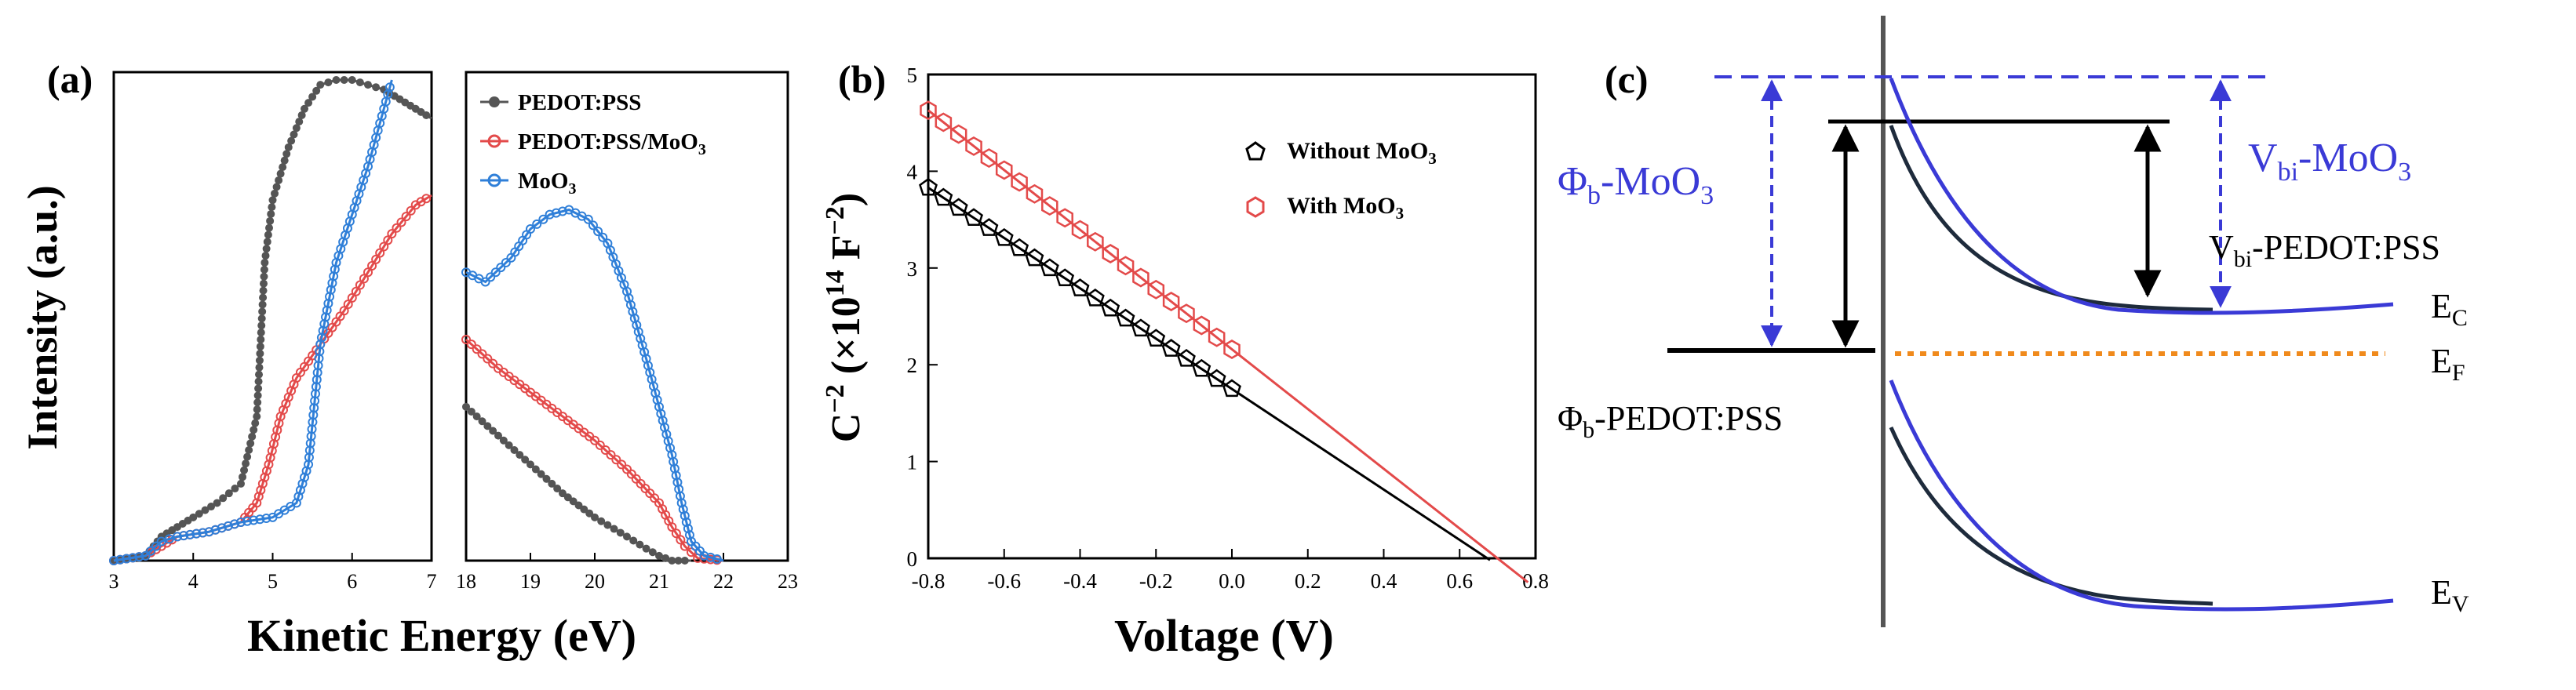 This screenshot has height=690, width=2576. What do you see at coordinates (912, 269) in the screenshot?
I see `ytick-label: 3` at bounding box center [912, 269].